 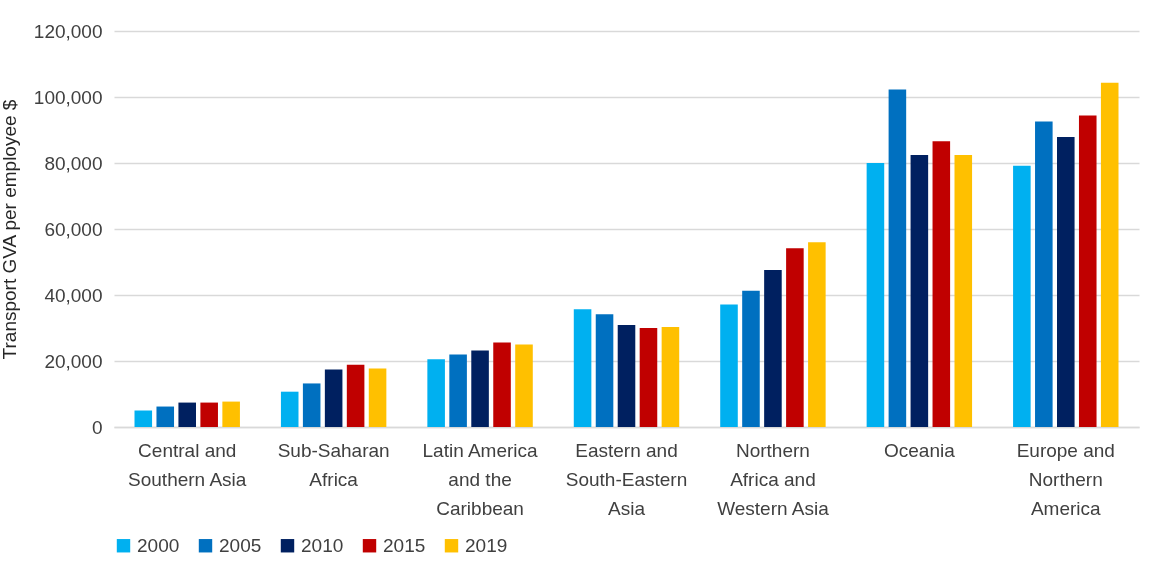 I want to click on y-tick-label: 80,000, so click(x=73, y=163).